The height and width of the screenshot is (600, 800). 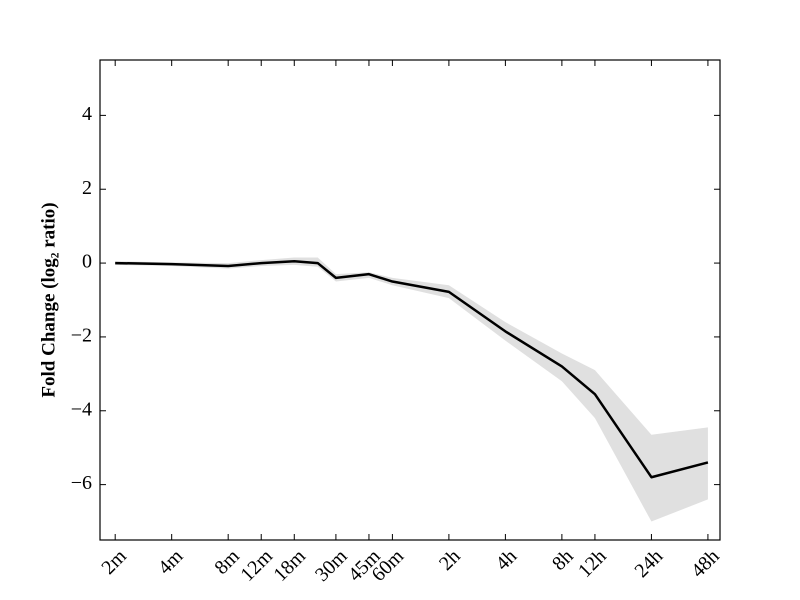 What do you see at coordinates (114, 562) in the screenshot?
I see `x-tick-label: 2m` at bounding box center [114, 562].